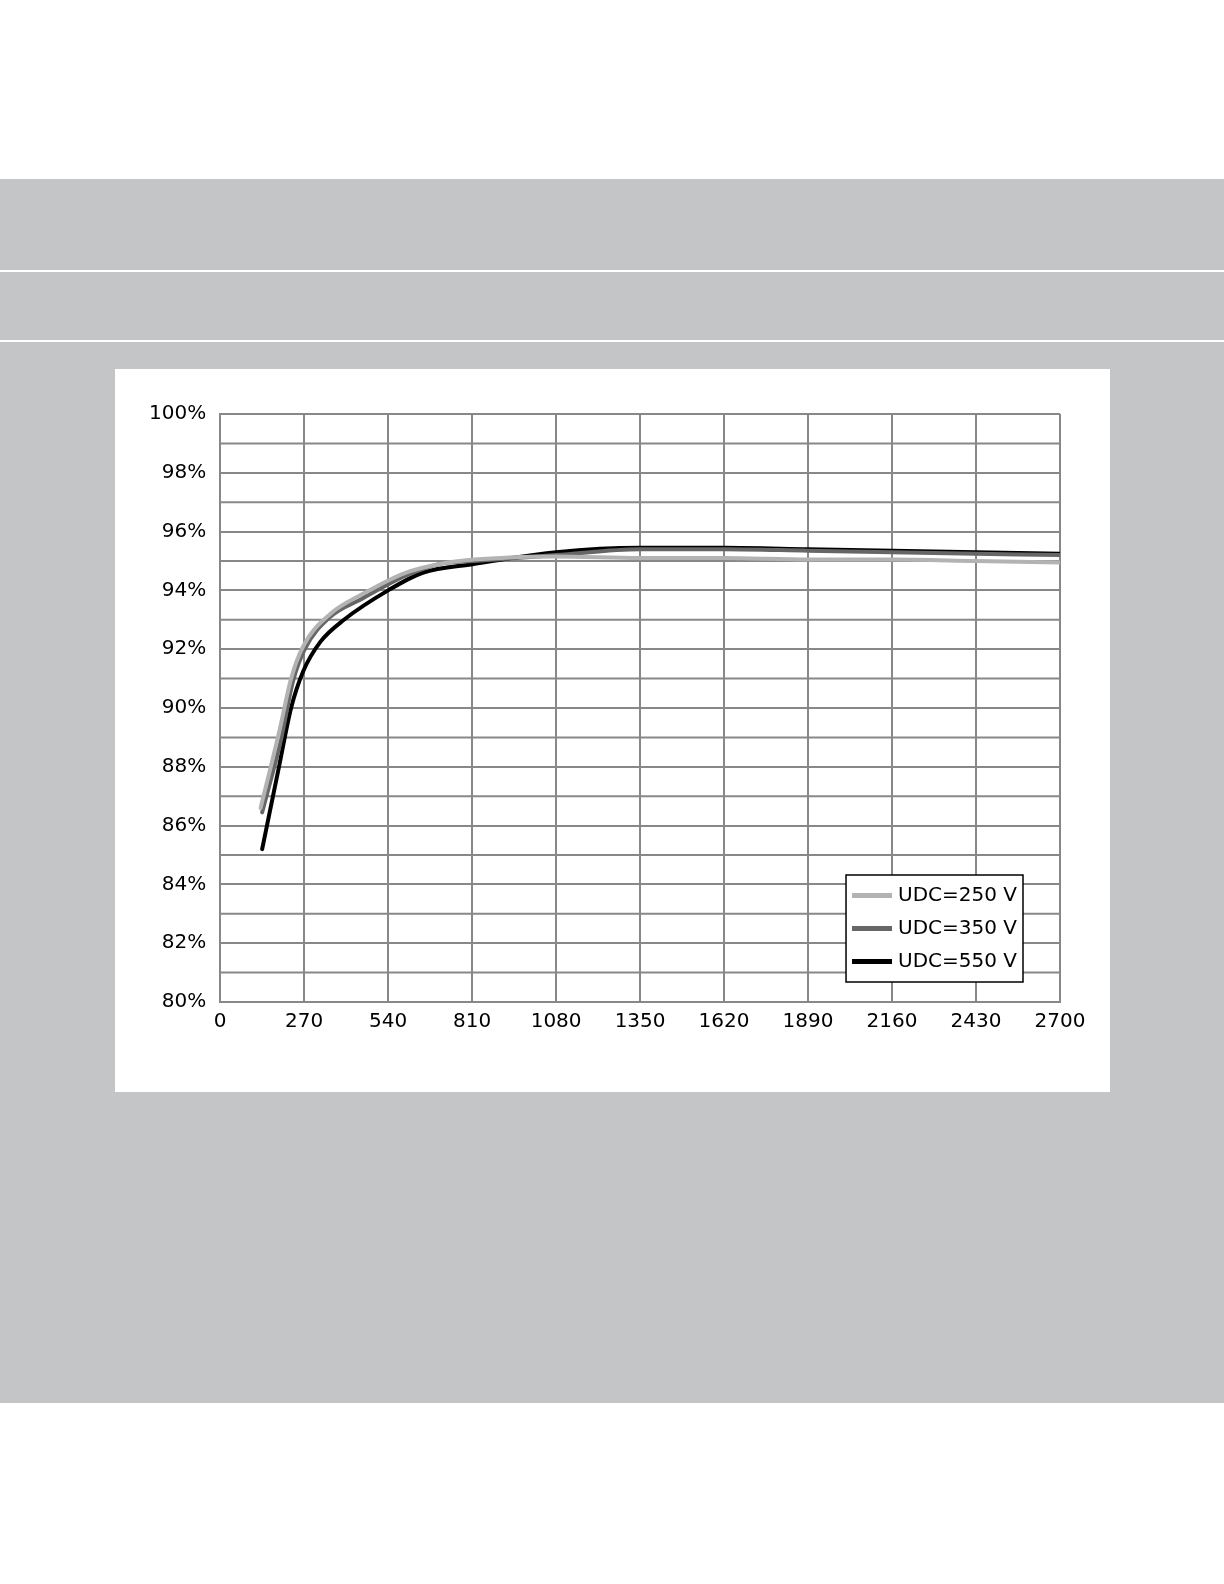 This screenshot has width=1224, height=1584. What do you see at coordinates (808, 1020) in the screenshot?
I see `x-tick-label: 1890` at bounding box center [808, 1020].